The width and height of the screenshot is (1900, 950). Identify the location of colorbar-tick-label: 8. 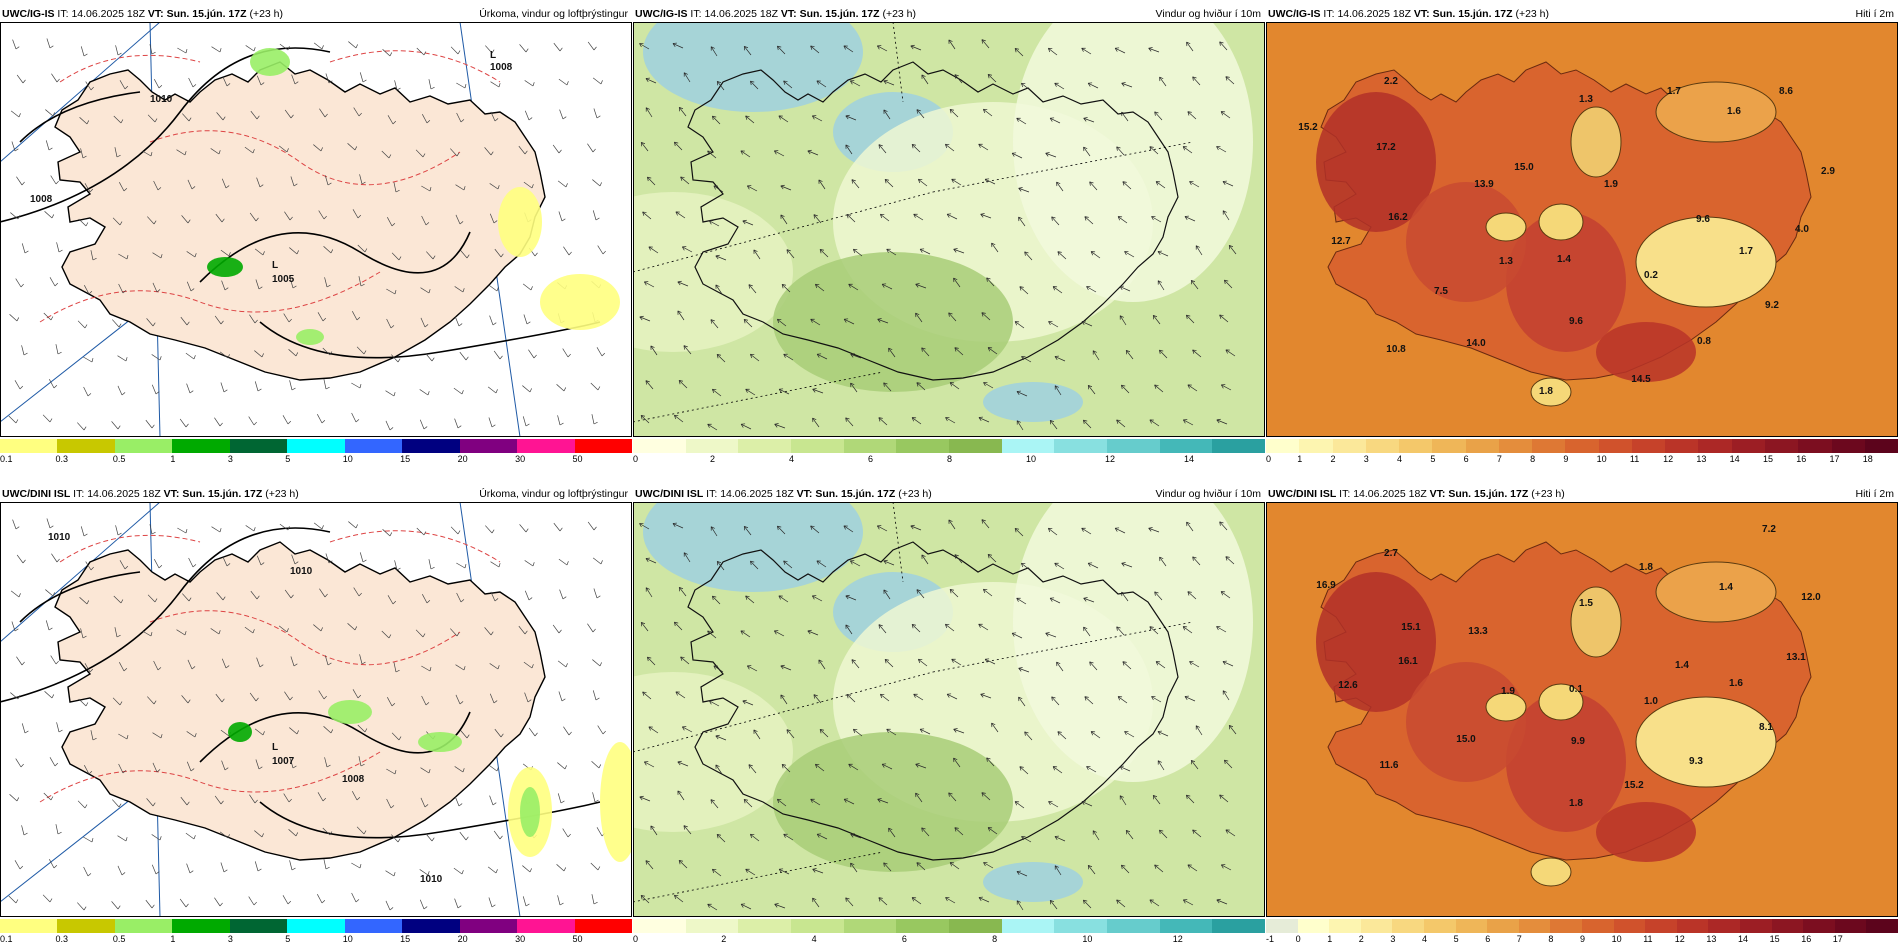
(950, 459).